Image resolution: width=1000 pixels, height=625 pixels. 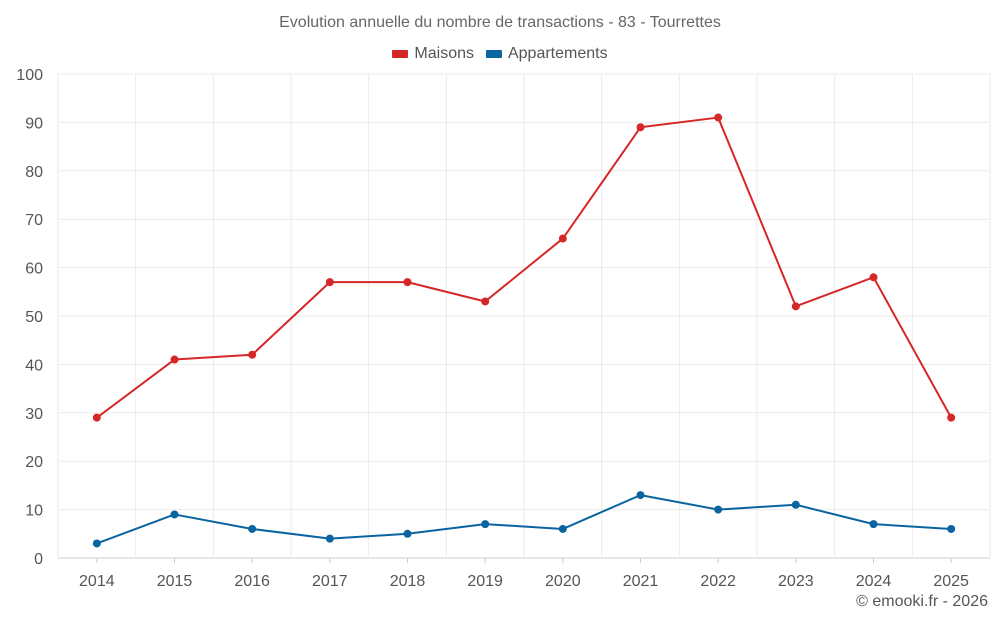 What do you see at coordinates (34, 414) in the screenshot?
I see `y-tick-label: 30` at bounding box center [34, 414].